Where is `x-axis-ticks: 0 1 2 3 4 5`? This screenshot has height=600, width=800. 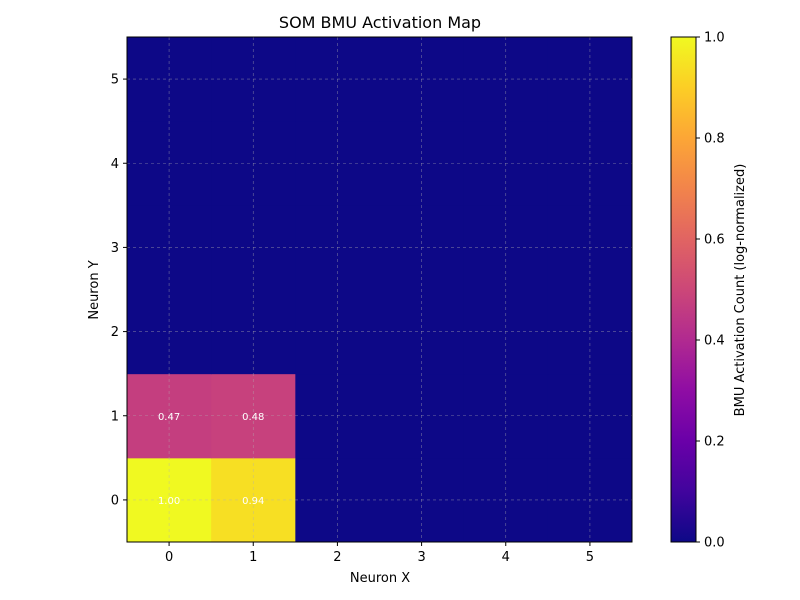
x-axis-ticks: 0 1 2 3 4 5 is located at coordinates (379, 553).